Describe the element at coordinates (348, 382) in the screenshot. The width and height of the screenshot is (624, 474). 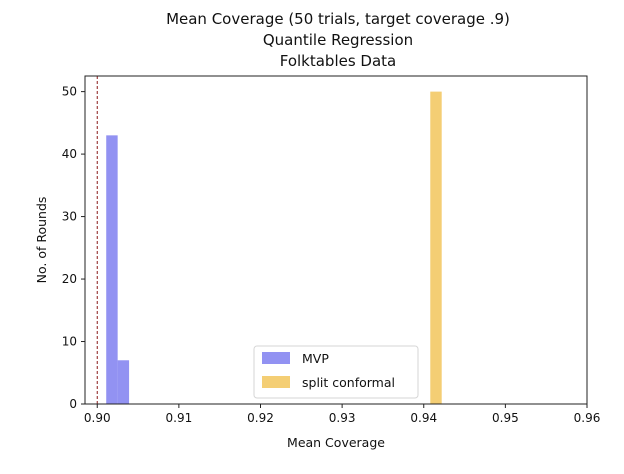
I see `legend-label-split-conformal: split conformal` at that location.